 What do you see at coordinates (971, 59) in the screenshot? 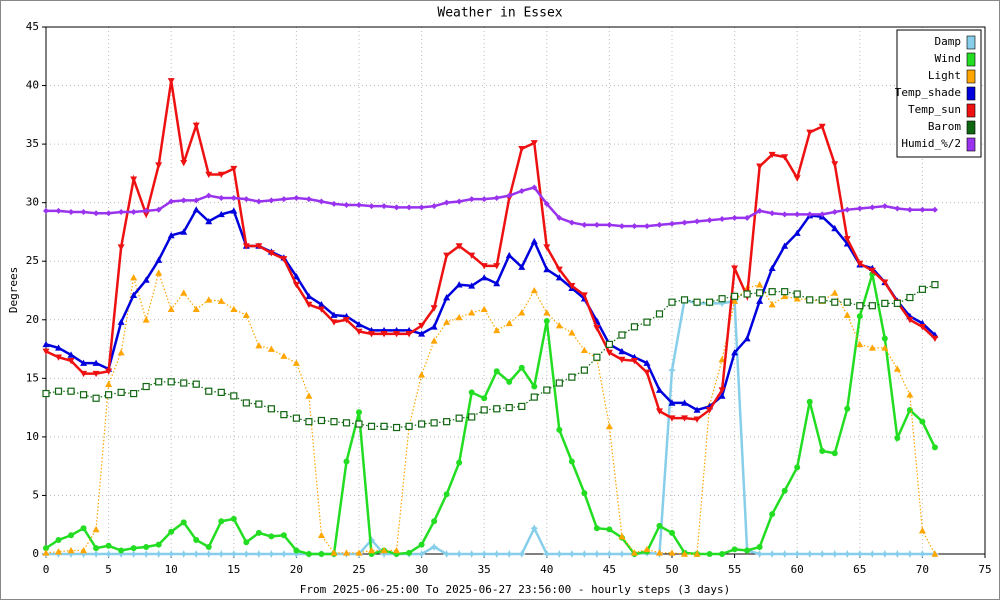
I see `legend-swatch` at bounding box center [971, 59].